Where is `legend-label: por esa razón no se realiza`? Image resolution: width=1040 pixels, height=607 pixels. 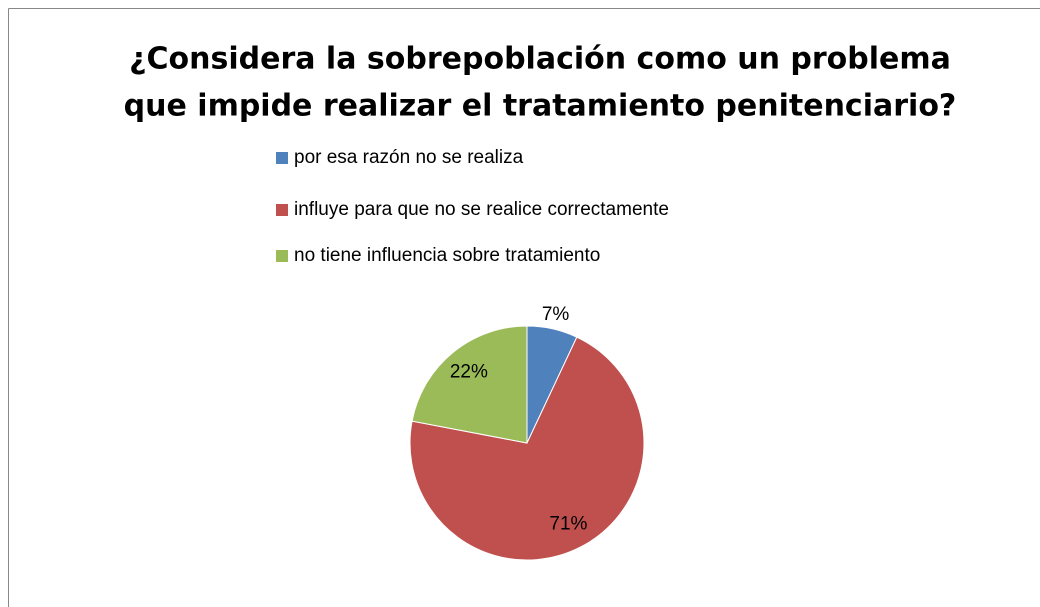 legend-label: por esa razón no se realiza is located at coordinates (409, 157).